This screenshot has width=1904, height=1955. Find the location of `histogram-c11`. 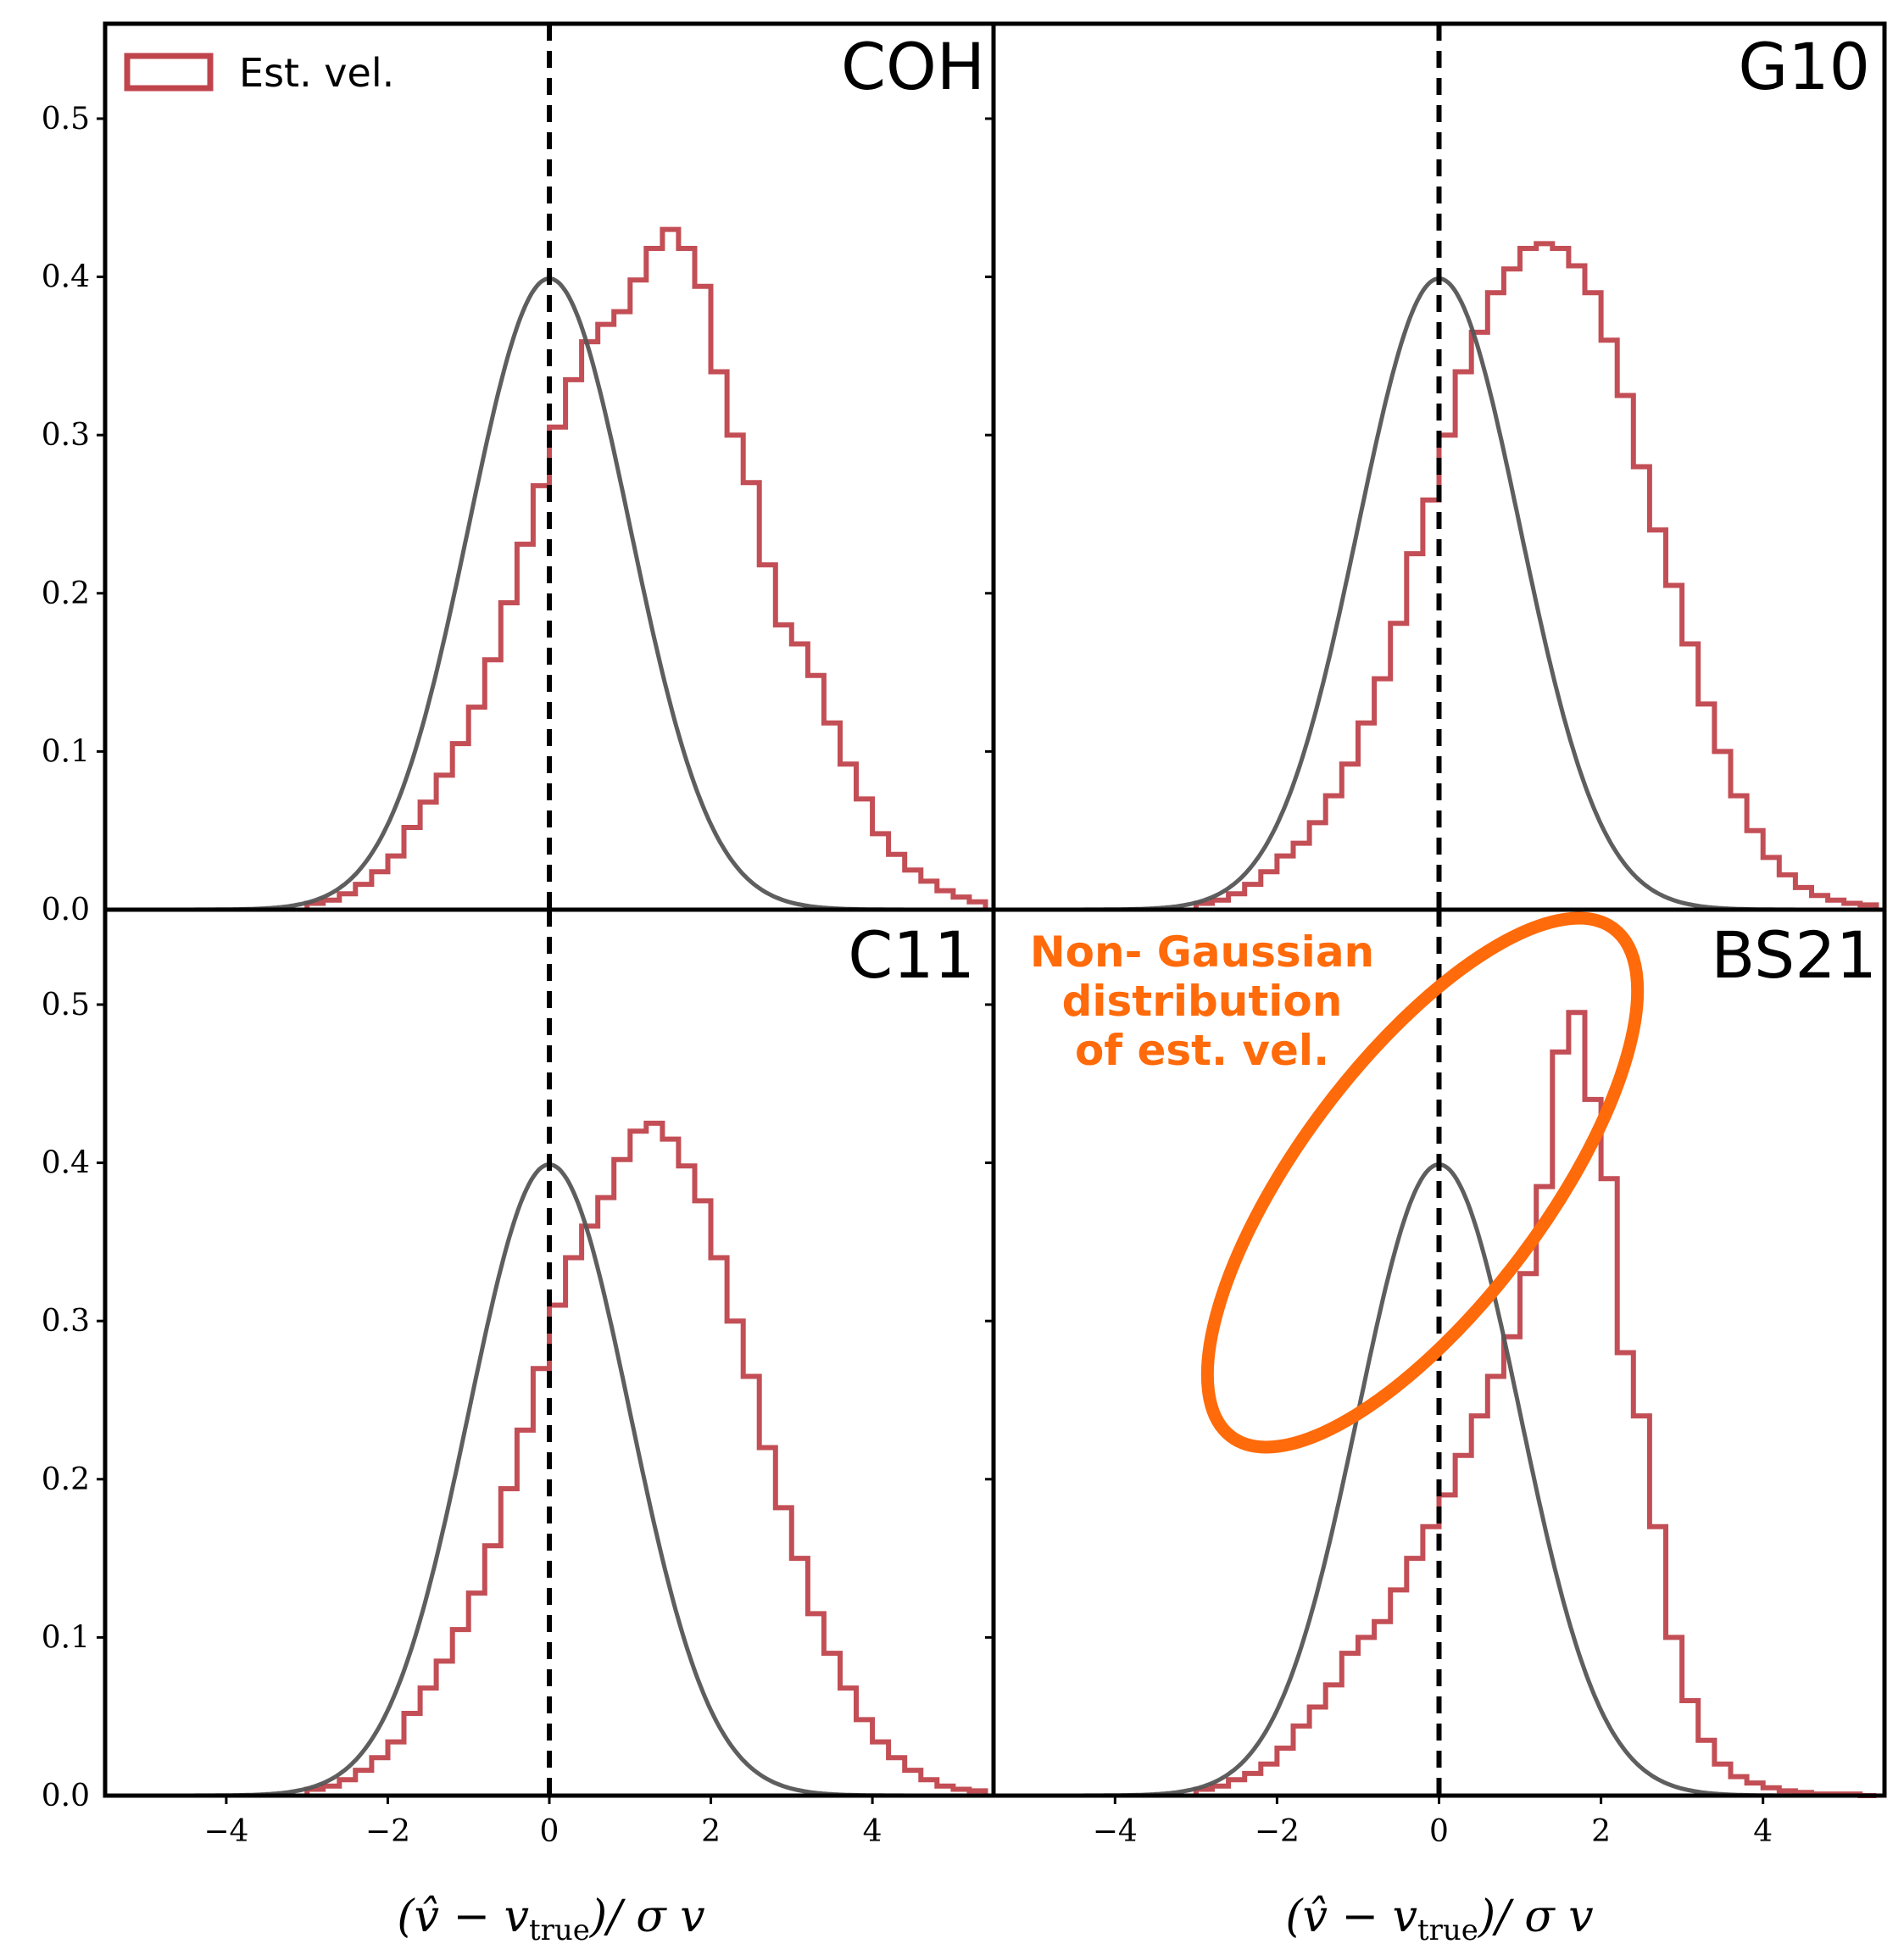

histogram-c11 is located at coordinates (646, 1458).